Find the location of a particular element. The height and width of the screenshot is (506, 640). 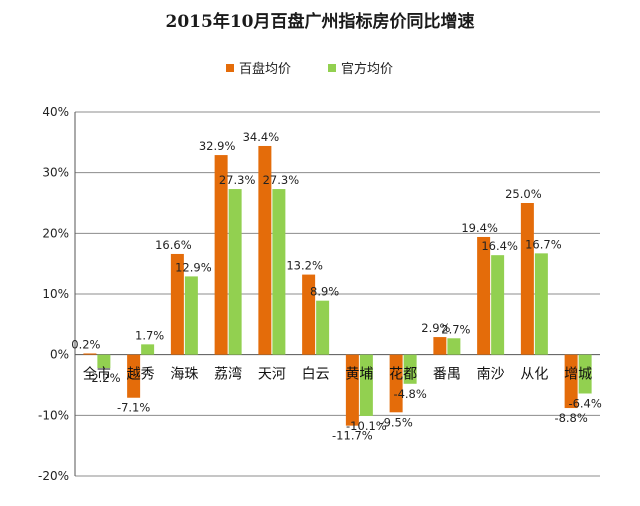

data-label: -6.4% is located at coordinates (584, 403).